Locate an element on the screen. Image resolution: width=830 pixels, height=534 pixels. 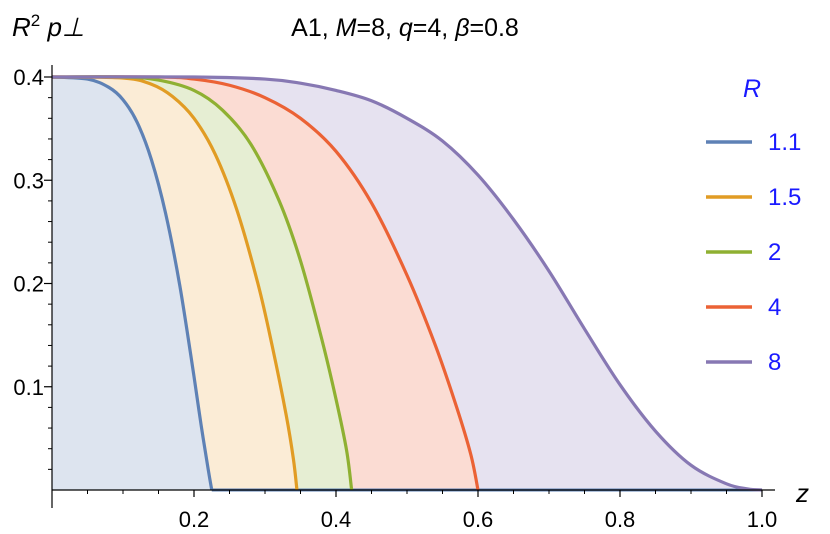
y-tick-label: 0.3 is located at coordinates (28, 180).